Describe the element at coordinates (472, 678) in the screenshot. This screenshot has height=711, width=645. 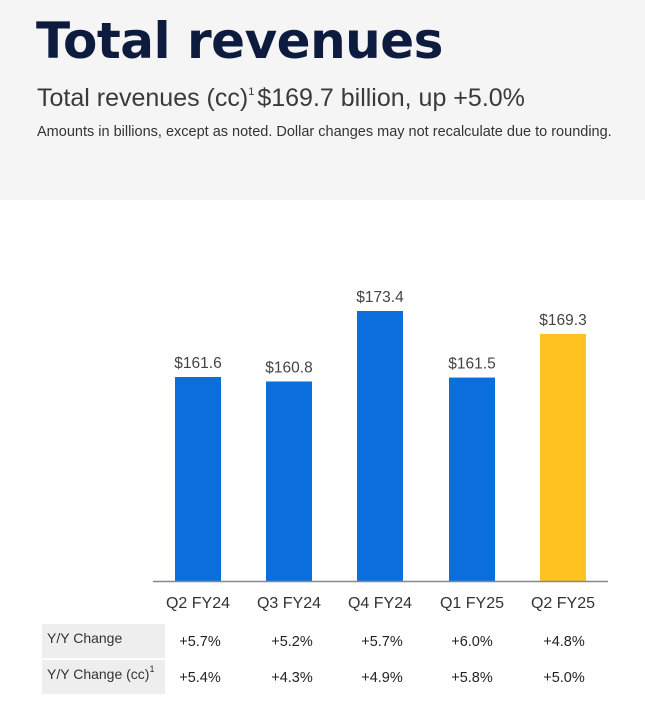
I see `table-cell: +5.8%` at that location.